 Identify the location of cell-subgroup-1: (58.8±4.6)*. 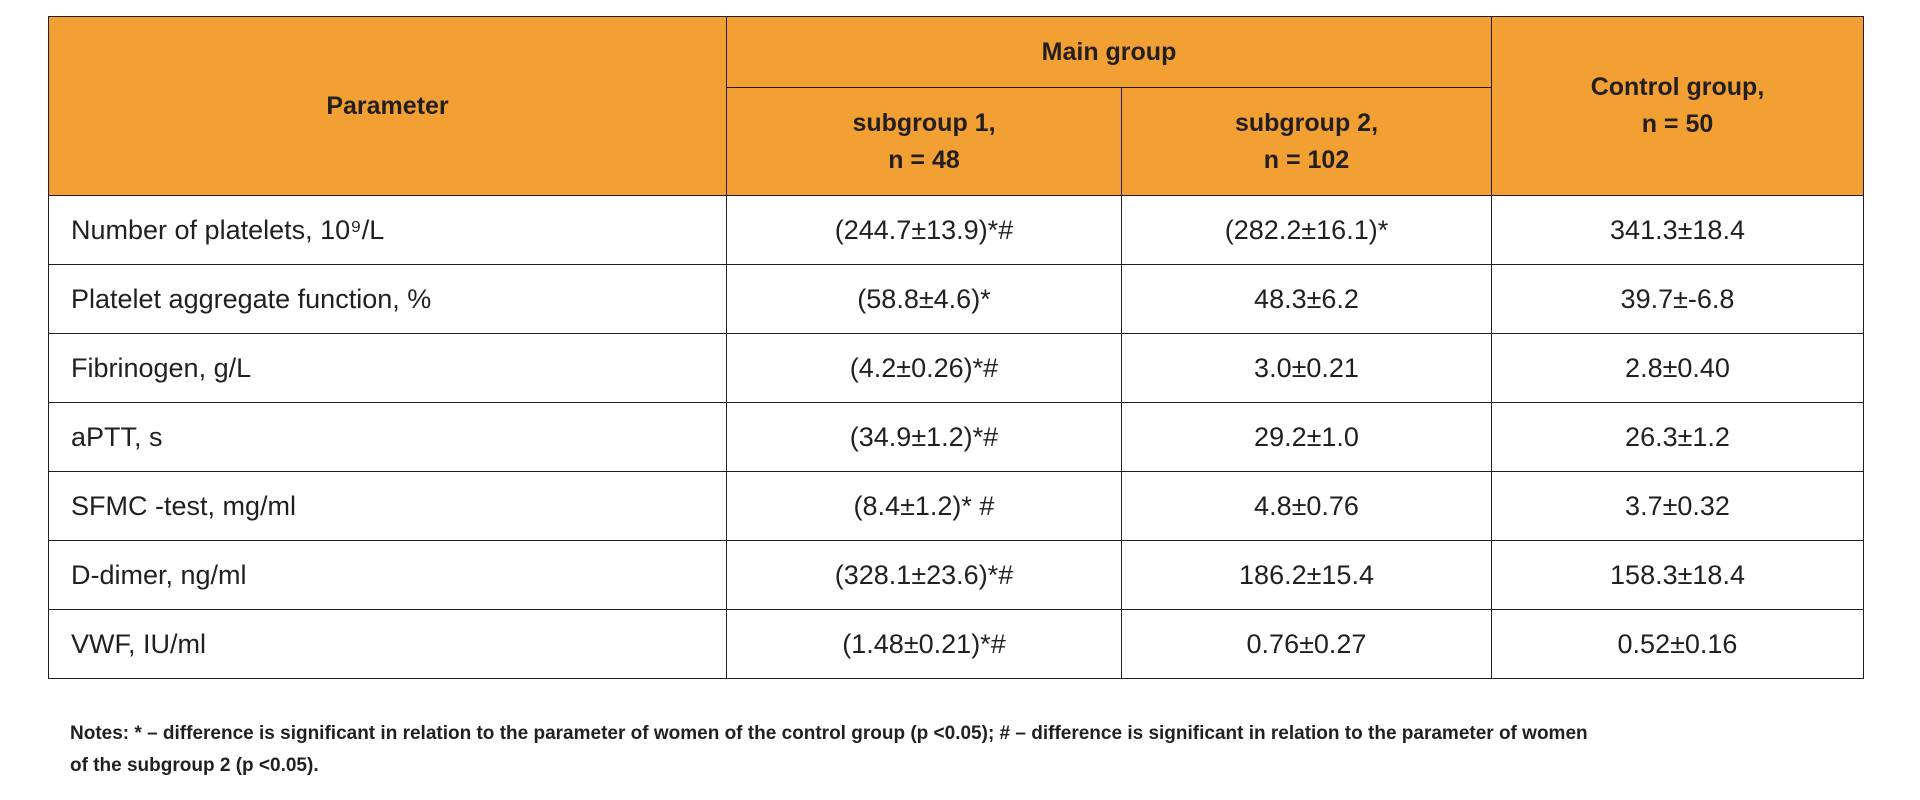
(924, 299).